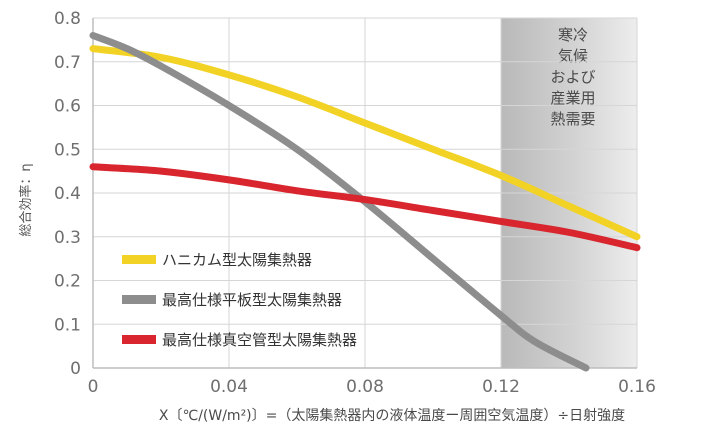 The height and width of the screenshot is (429, 712). What do you see at coordinates (67, 19) in the screenshot?
I see `y-tick-label: 0.8` at bounding box center [67, 19].